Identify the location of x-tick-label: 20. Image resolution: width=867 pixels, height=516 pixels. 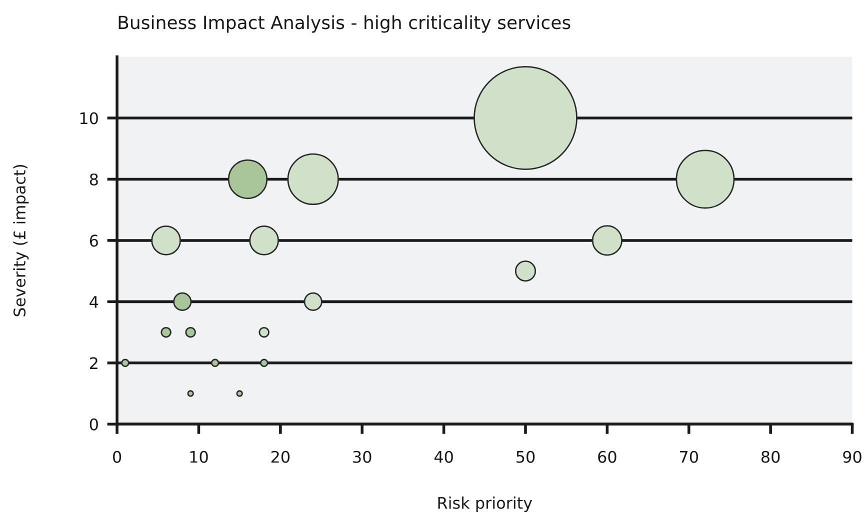
(280, 456).